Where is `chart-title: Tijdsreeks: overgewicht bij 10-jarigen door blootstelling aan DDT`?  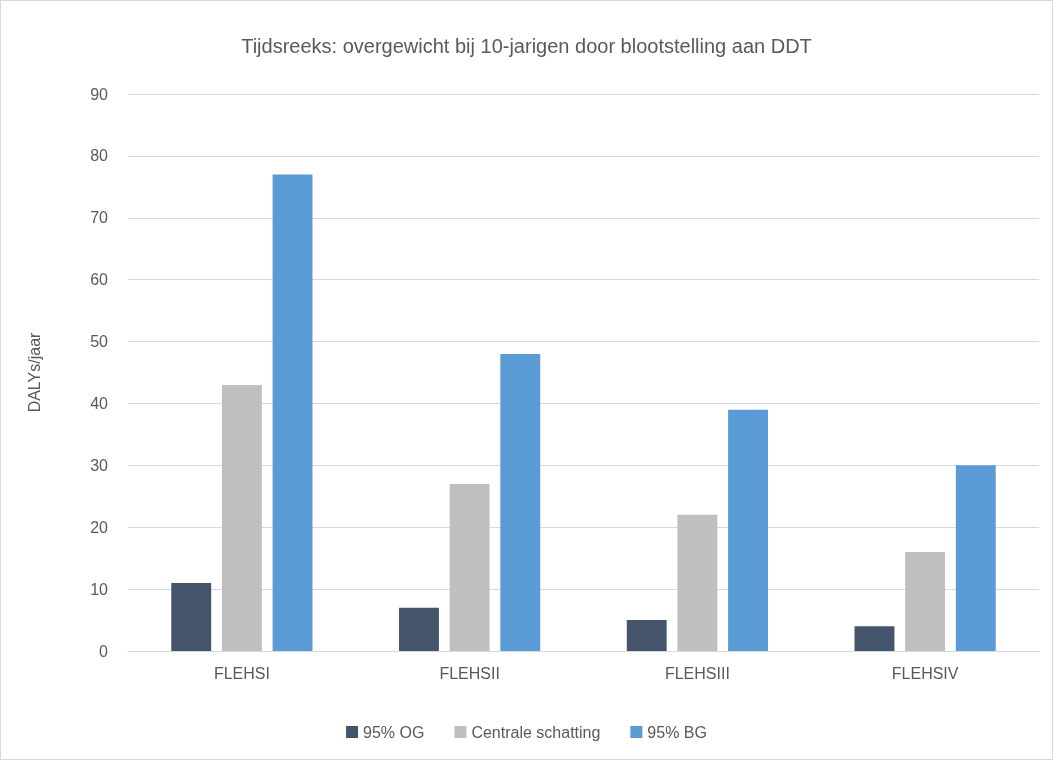 chart-title: Tijdsreeks: overgewicht bij 10-jarigen door blootstelling aan DDT is located at coordinates (526, 46).